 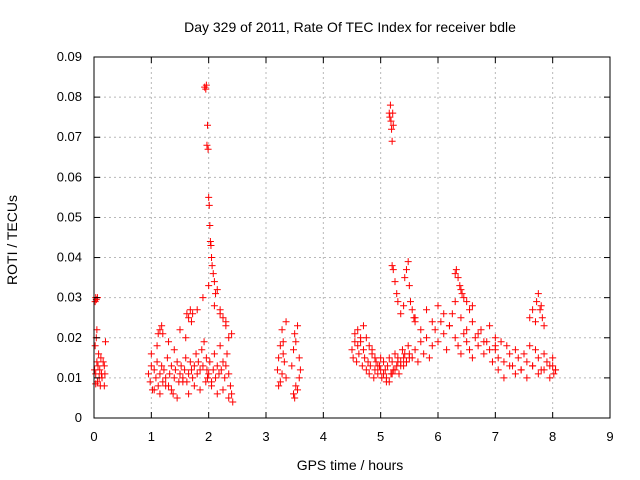 What do you see at coordinates (208, 436) in the screenshot?
I see `x-tick-label: 2` at bounding box center [208, 436].